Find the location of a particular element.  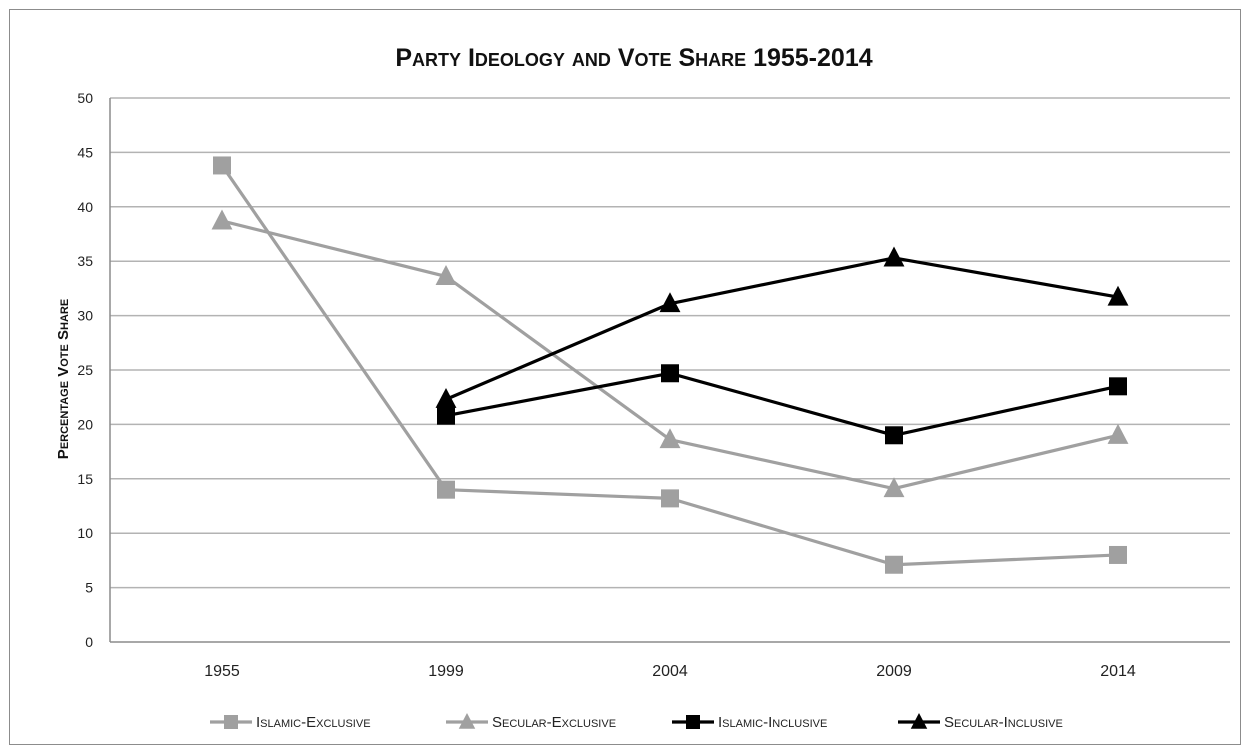

data-point-islamic-exclusive-1999 is located at coordinates (446, 489).